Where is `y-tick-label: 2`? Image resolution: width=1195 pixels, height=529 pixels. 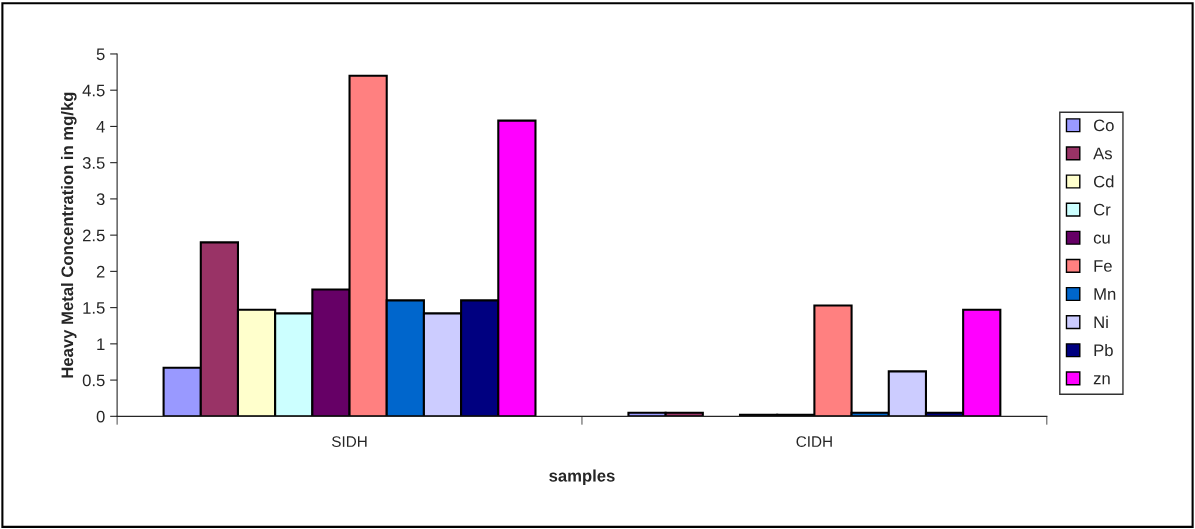 y-tick-label: 2 is located at coordinates (100, 271).